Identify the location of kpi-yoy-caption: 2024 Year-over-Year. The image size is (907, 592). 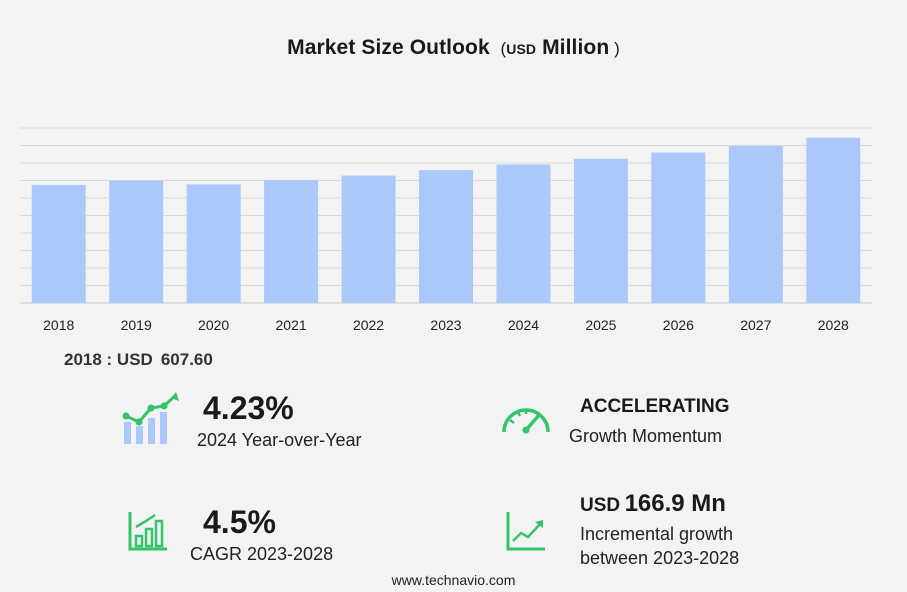
(279, 440).